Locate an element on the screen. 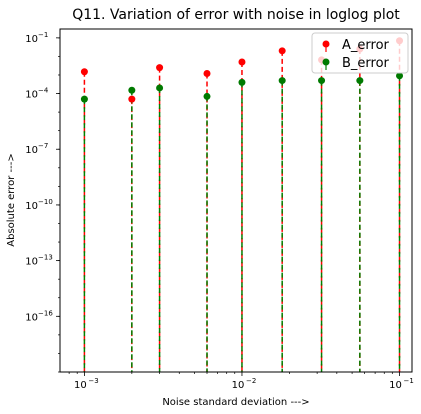  y-tick-exponent: −16 is located at coordinates (45, 313).